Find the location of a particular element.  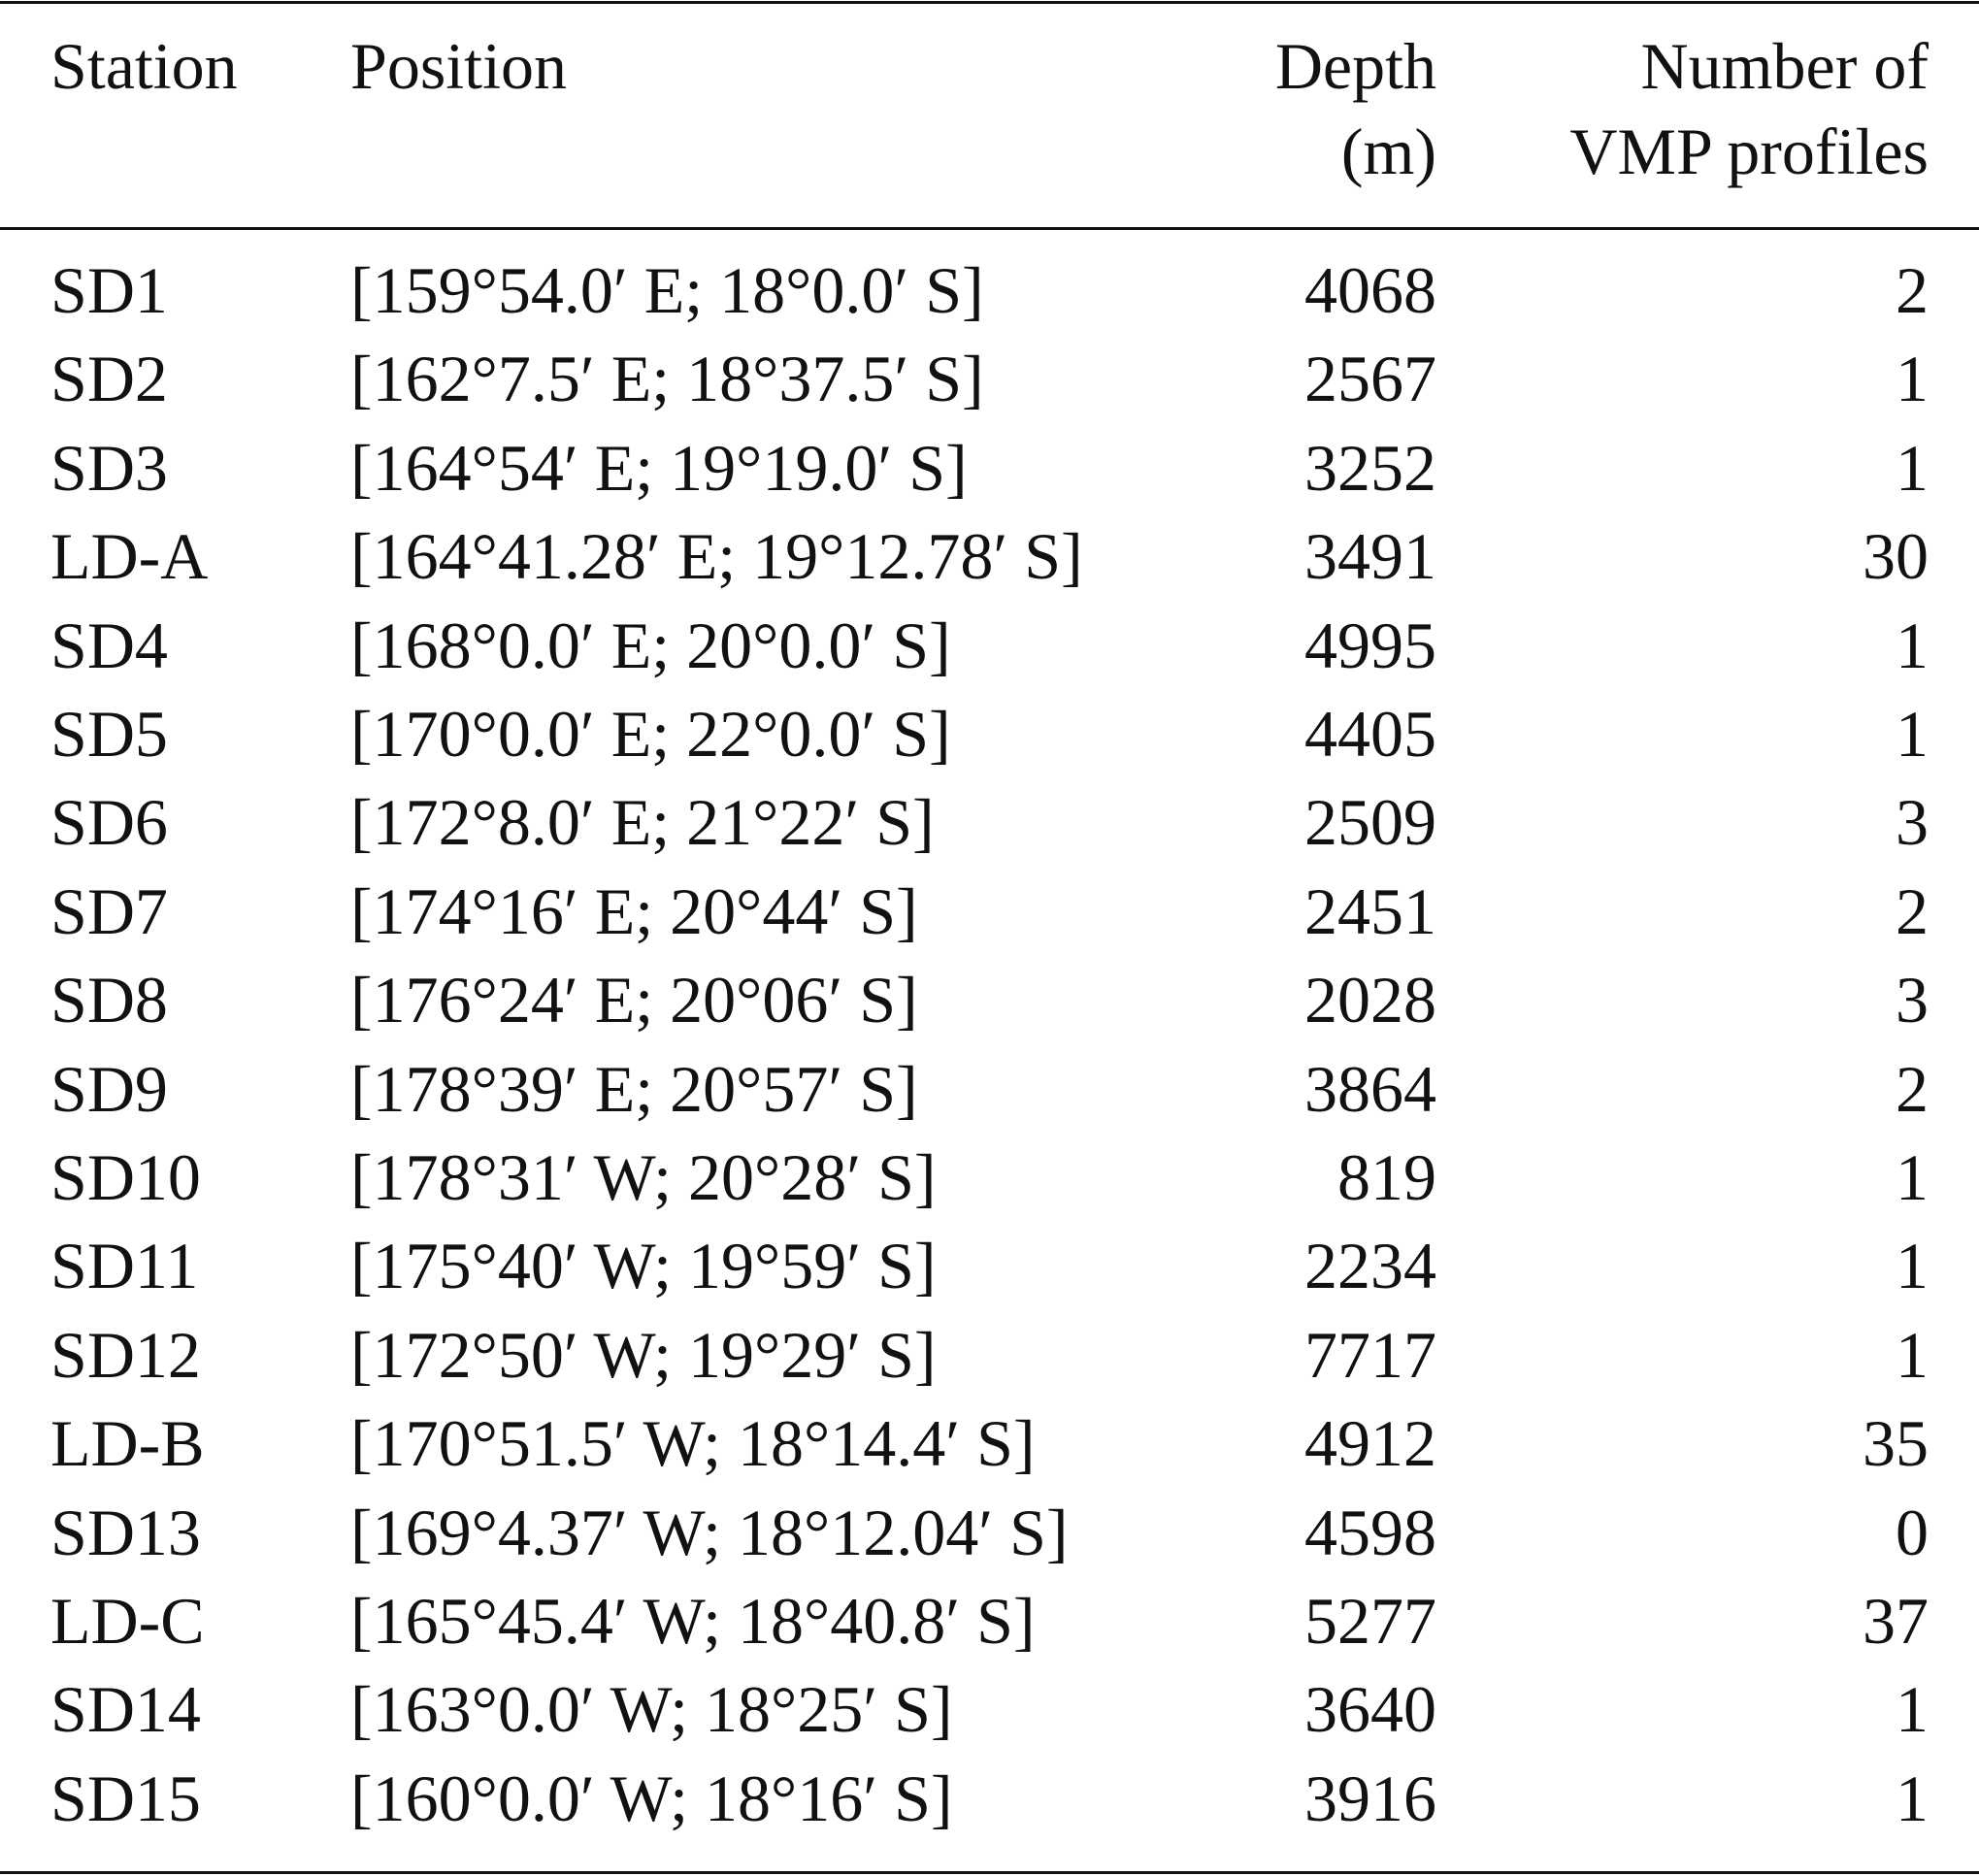

position-cell: [169°4.37′ W; 18°12.04′ S] is located at coordinates (709, 1532).